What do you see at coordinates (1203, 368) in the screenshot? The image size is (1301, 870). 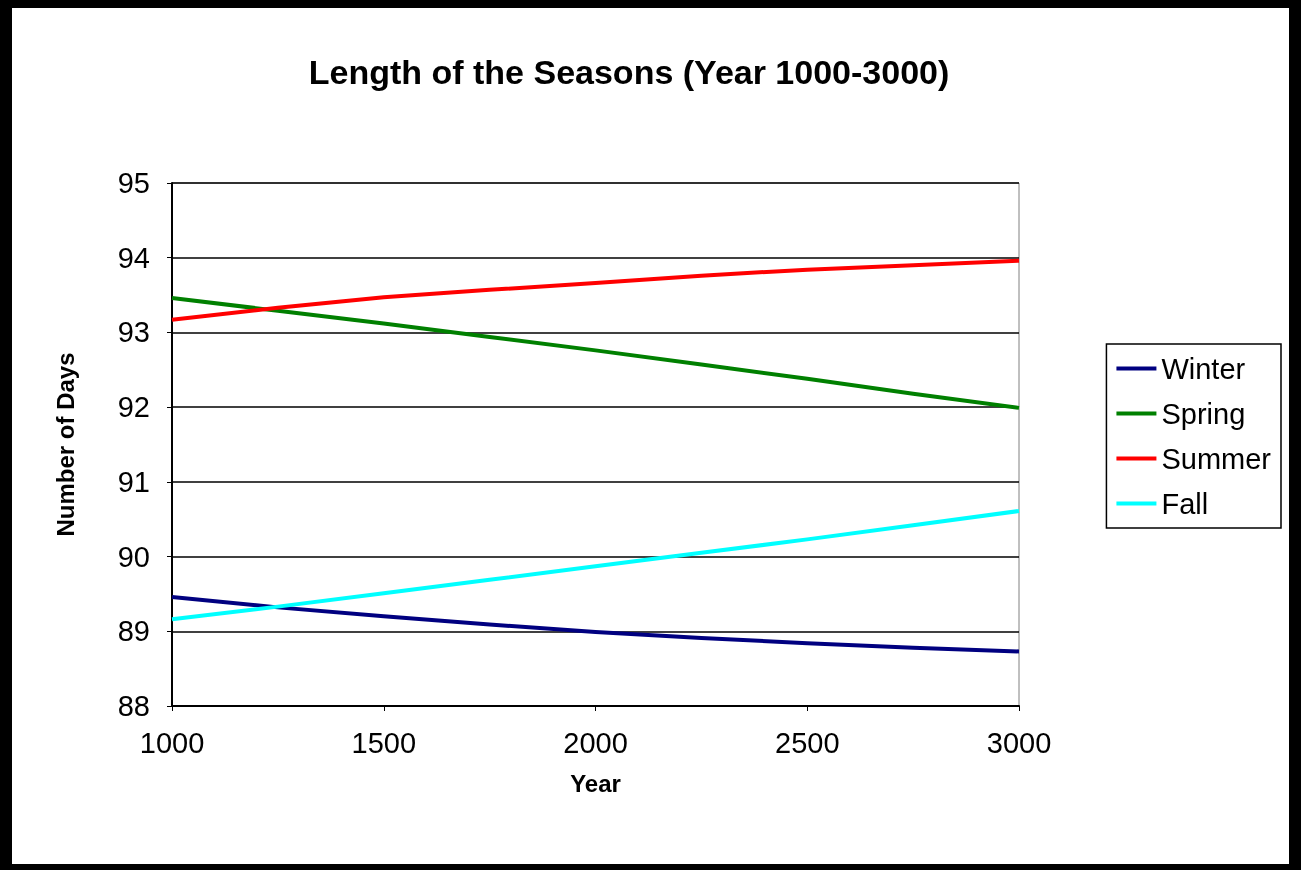 I see `legend-label: Winter` at bounding box center [1203, 368].